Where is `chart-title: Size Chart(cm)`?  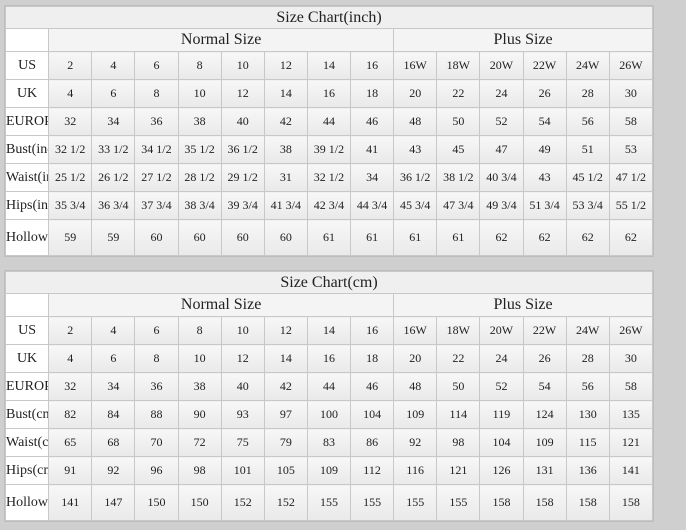
chart-title: Size Chart(cm) is located at coordinates (329, 282).